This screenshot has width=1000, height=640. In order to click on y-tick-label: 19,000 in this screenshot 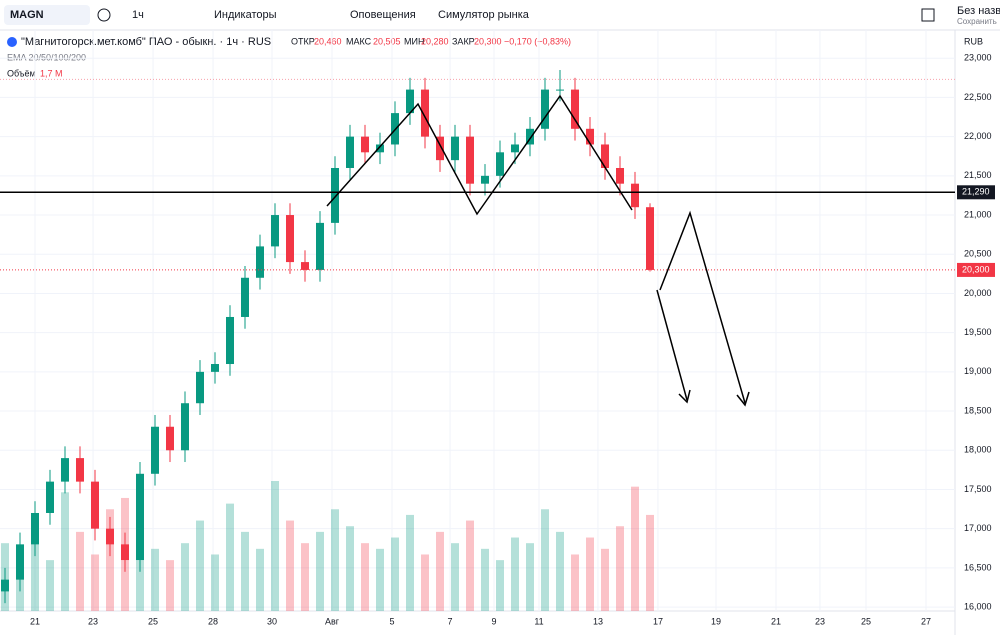, I will do `click(978, 371)`.